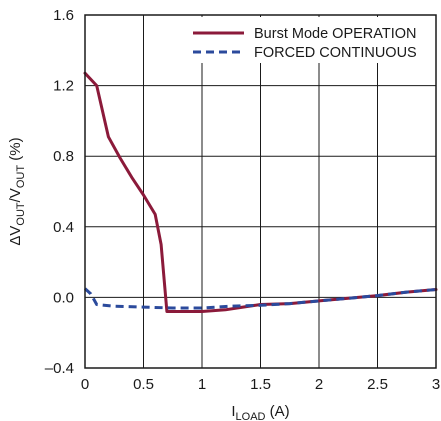  I want to click on series-line-forced-continuous, so click(260, 298).